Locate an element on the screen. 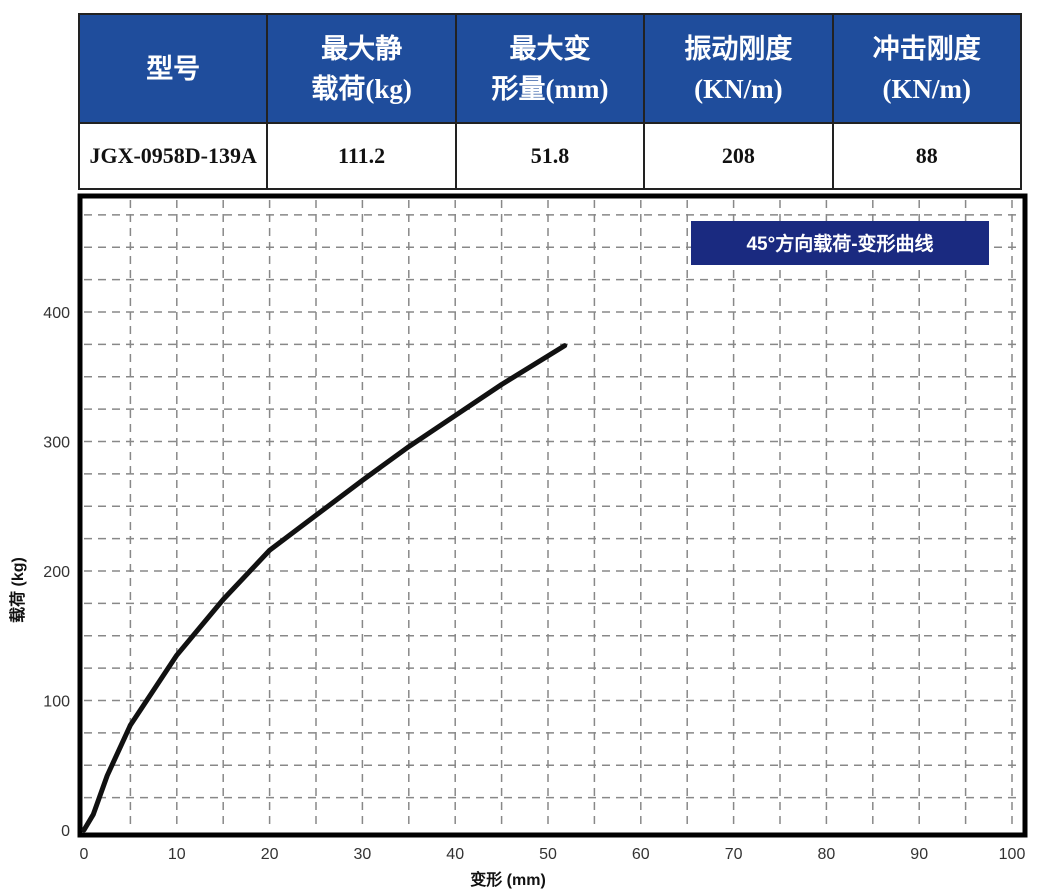  title-box is located at coordinates (840, 243).